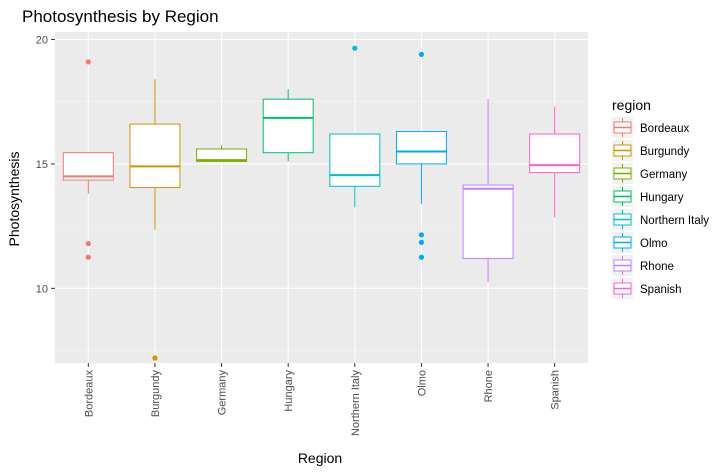  Describe the element at coordinates (42, 289) in the screenshot. I see `y-tick-label: 10` at that location.